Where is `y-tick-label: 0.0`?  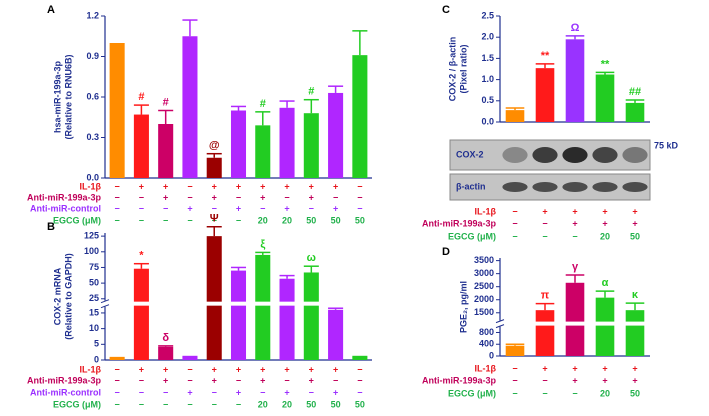 y-tick-label: 0.0 is located at coordinates (487, 121).